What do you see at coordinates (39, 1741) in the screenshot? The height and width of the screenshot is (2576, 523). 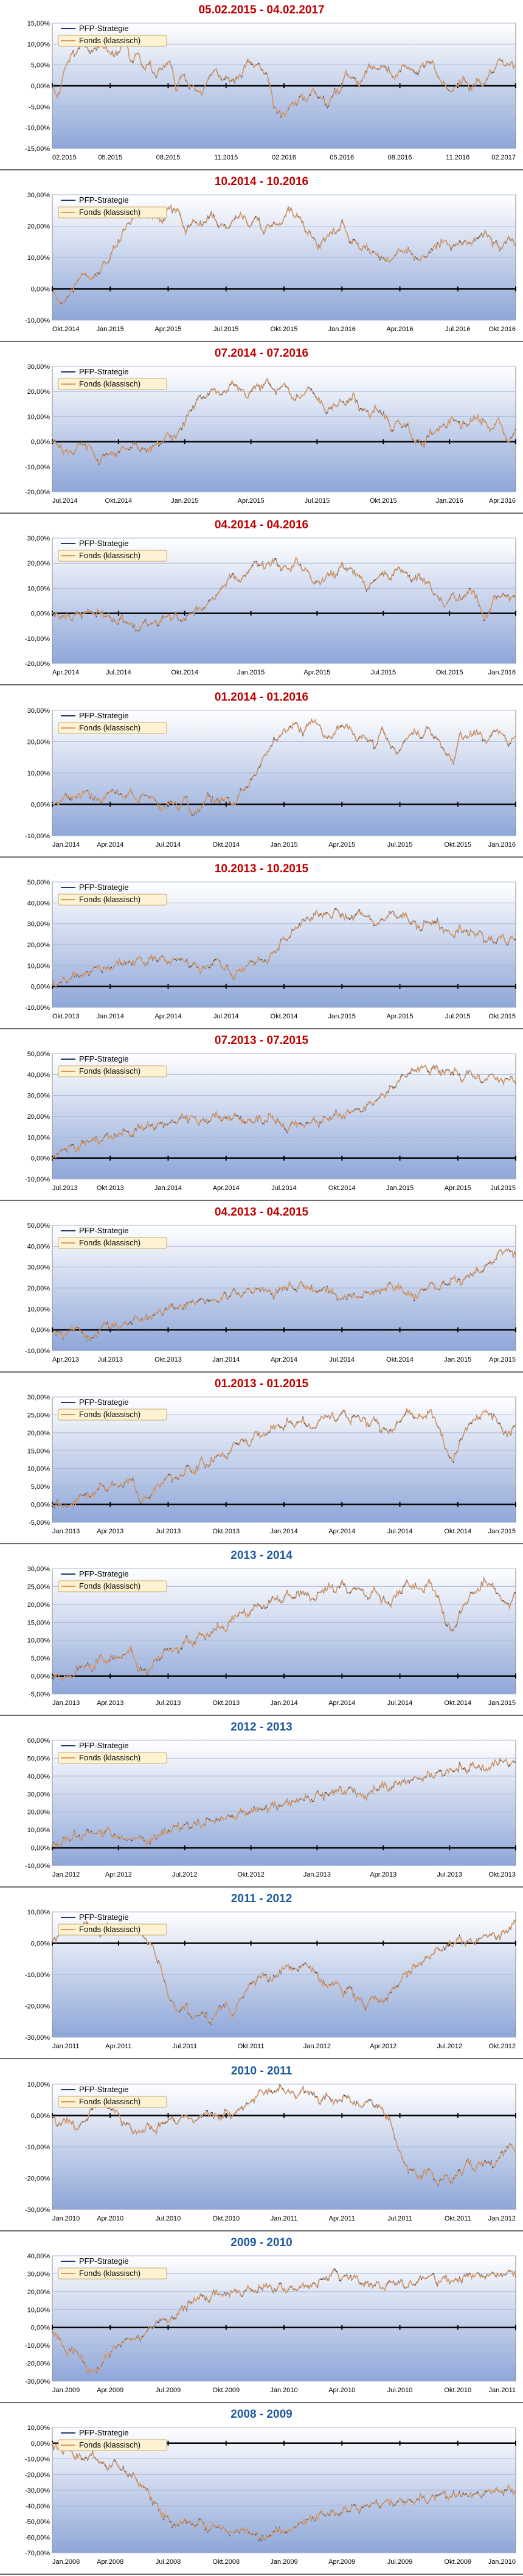 I see `y-tick-label: 60,00%` at bounding box center [39, 1741].